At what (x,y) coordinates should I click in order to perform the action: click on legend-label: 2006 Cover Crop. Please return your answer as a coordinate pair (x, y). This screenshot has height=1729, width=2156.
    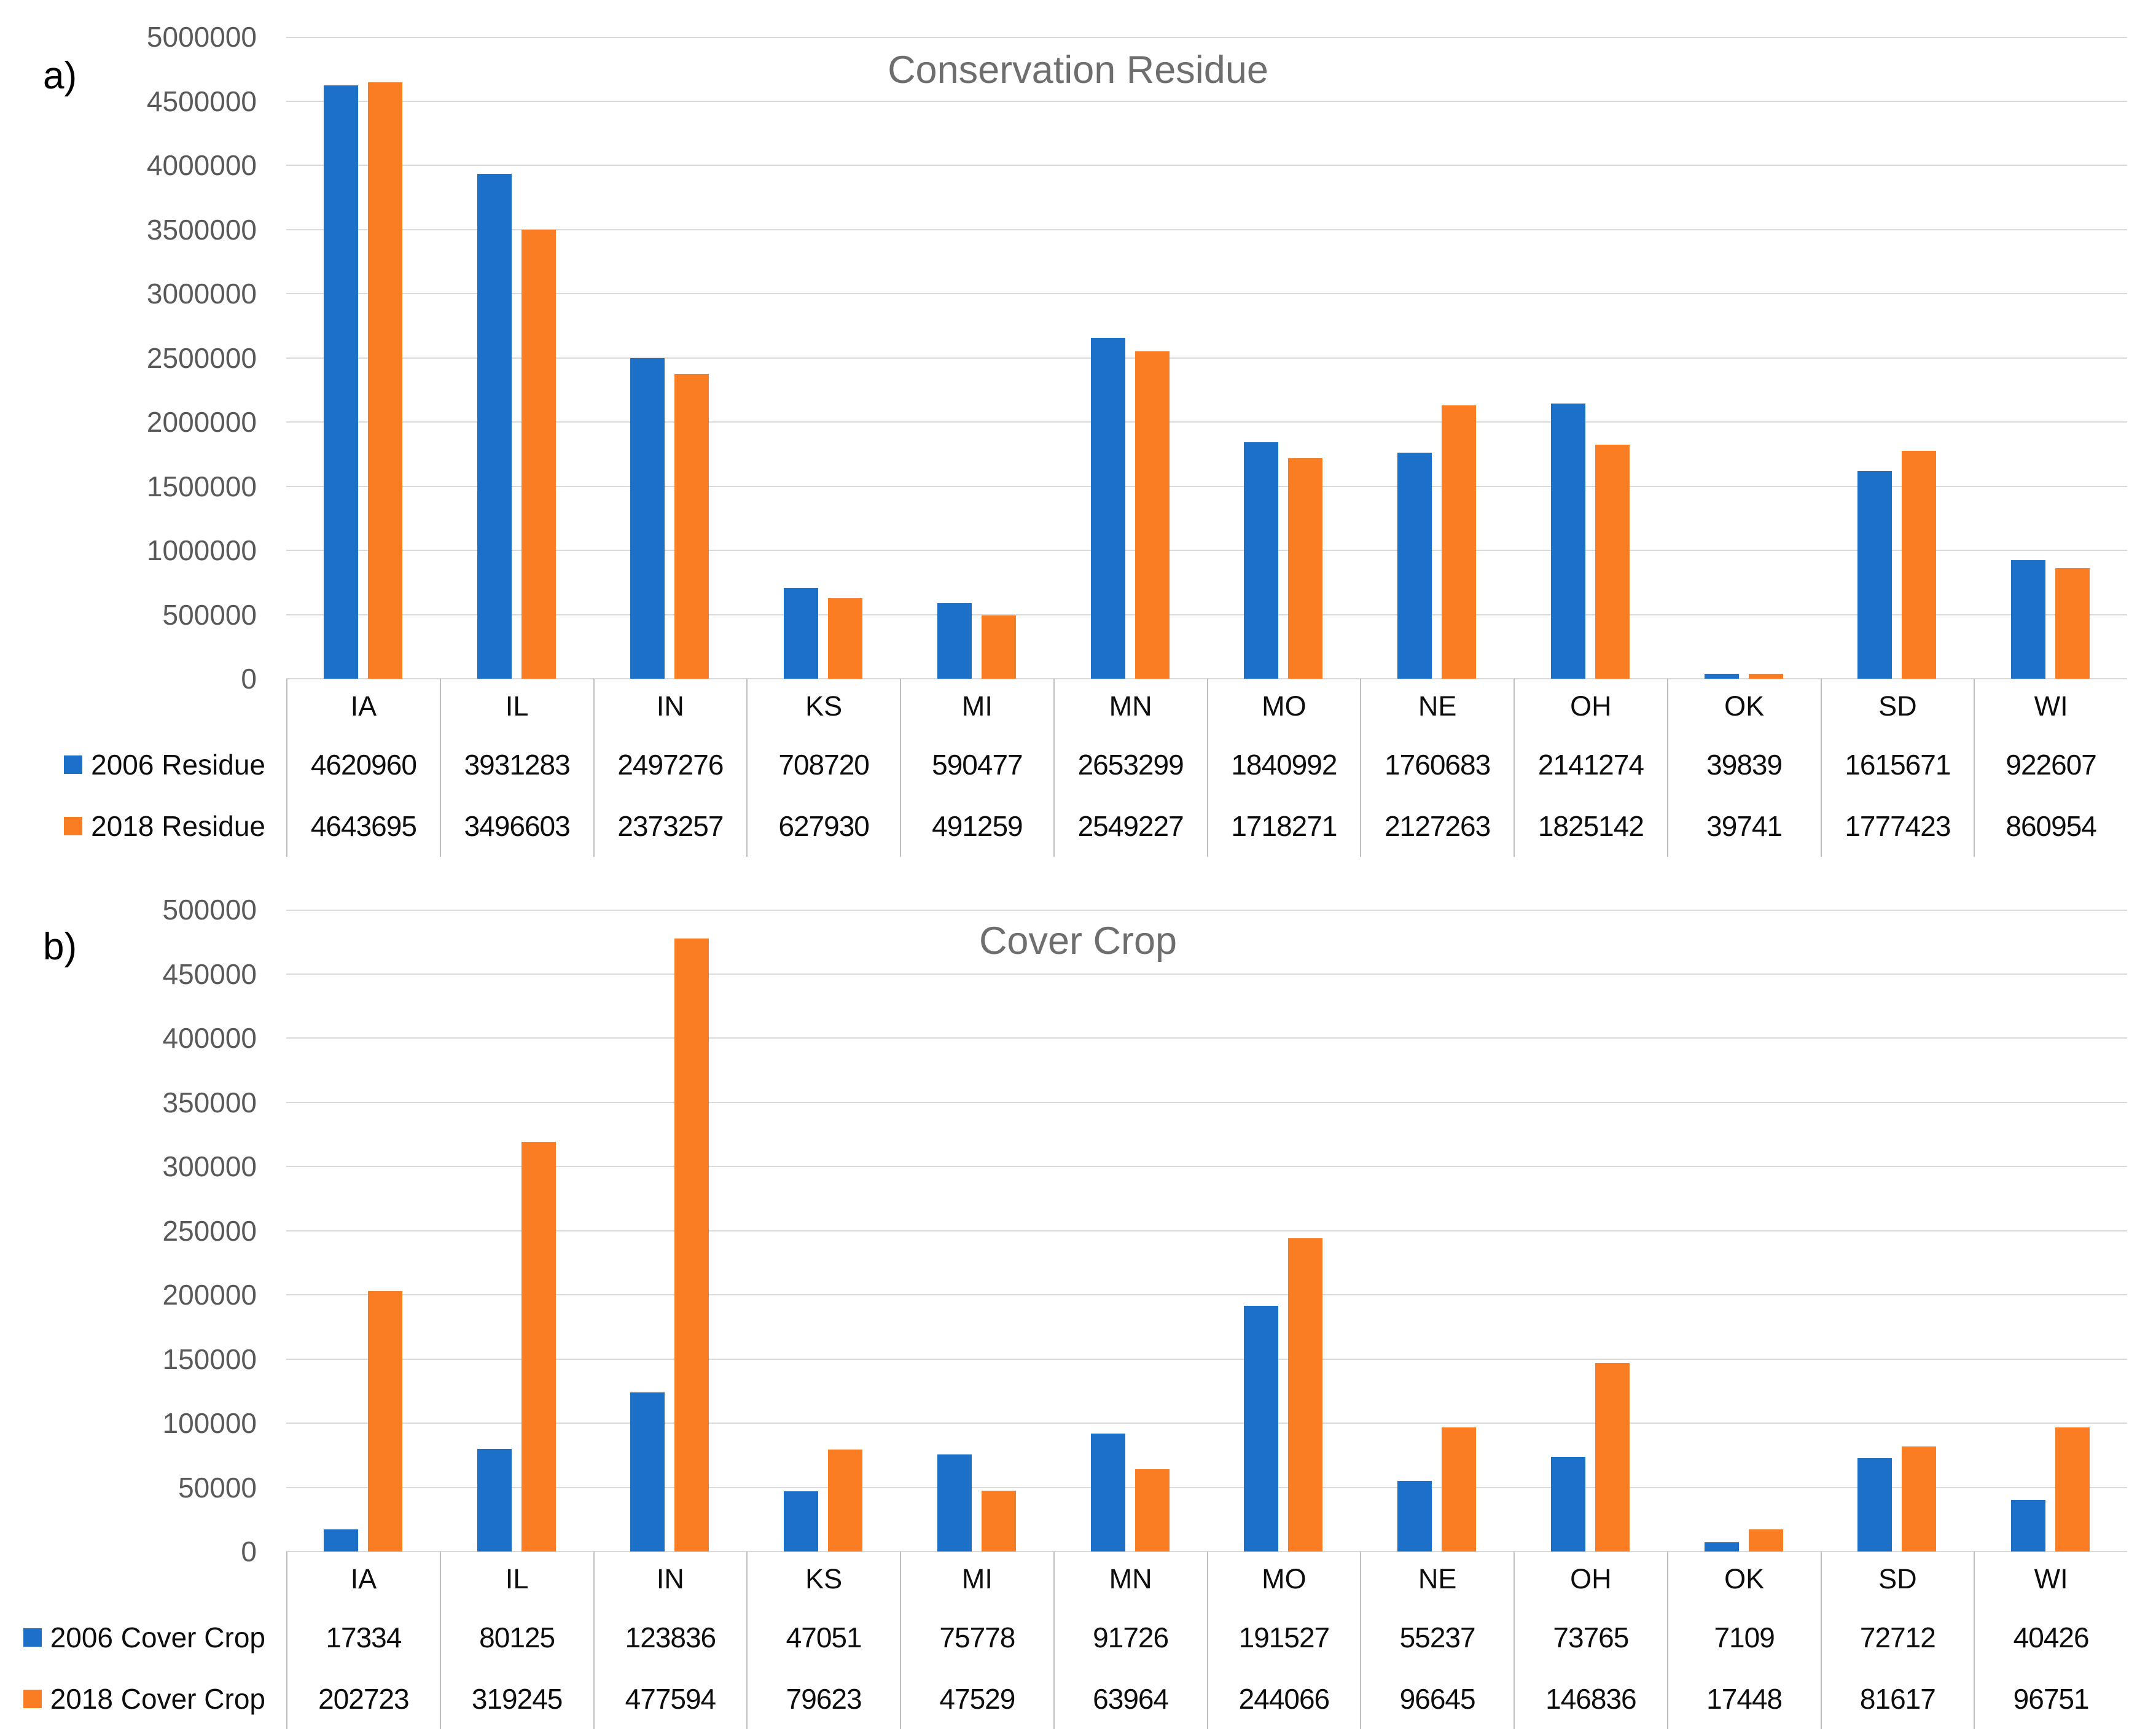
    Looking at the image, I should click on (157, 1637).